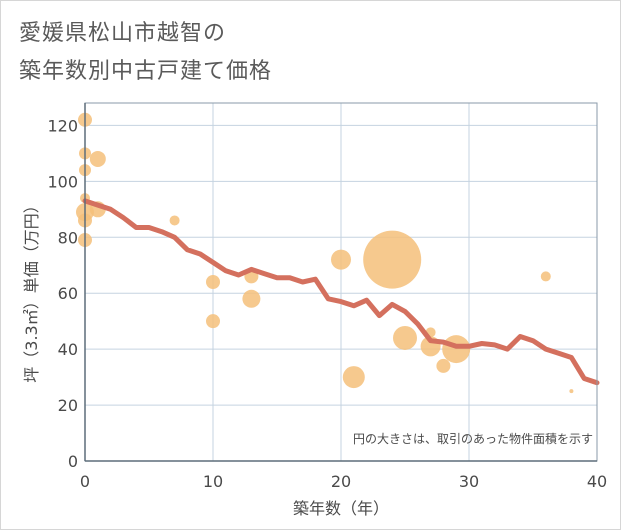 The height and width of the screenshot is (530, 621). Describe the element at coordinates (473, 438) in the screenshot. I see `size-legend-note: 円の大きさは、取引のあった物件面積を示す` at that location.